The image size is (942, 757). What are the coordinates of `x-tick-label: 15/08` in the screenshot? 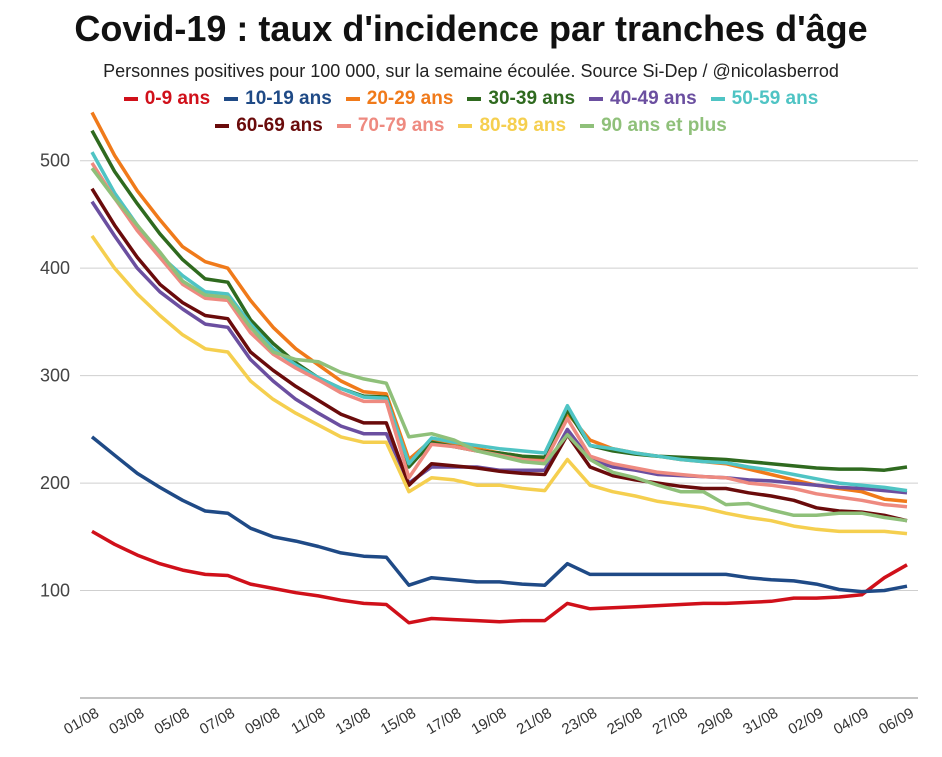 It's located at (398, 721).